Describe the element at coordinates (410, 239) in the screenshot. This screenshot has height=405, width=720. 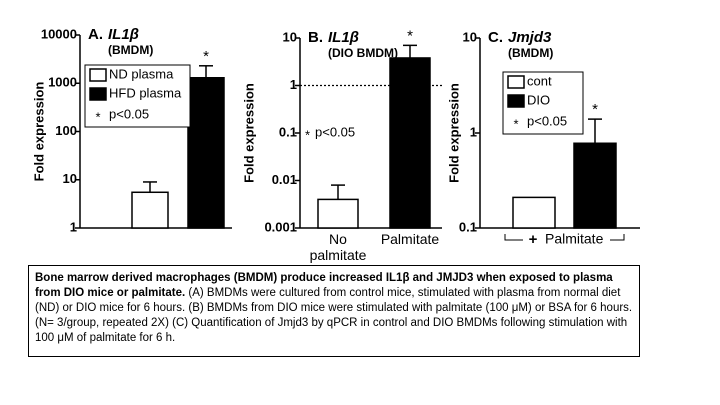
I see `x-tick-label: Palmitate` at that location.